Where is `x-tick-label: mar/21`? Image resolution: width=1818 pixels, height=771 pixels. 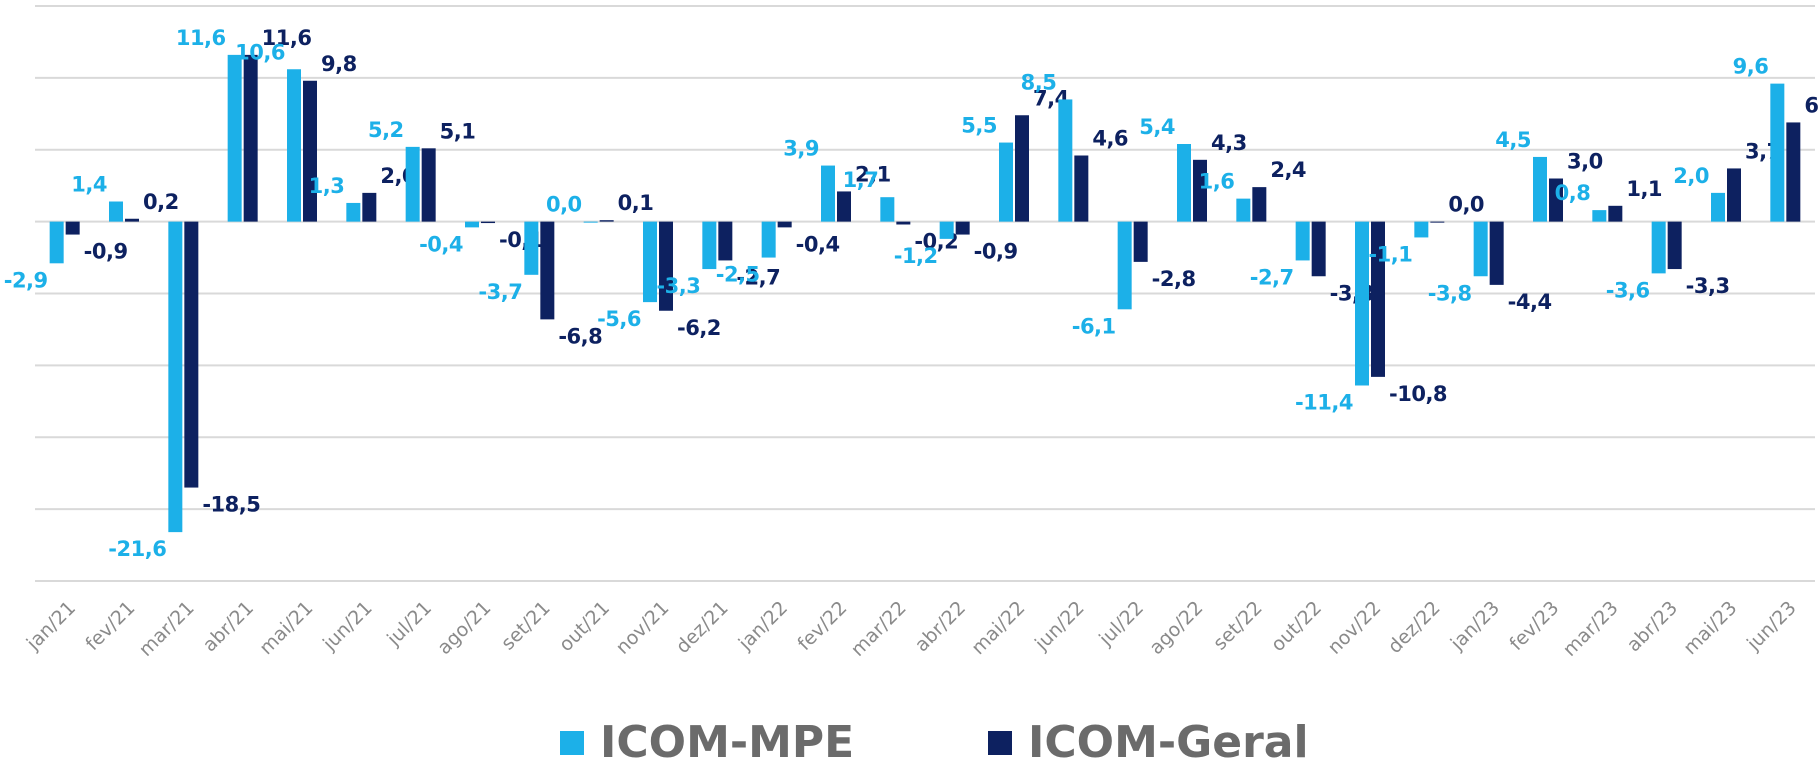
x-tick-label: mar/21 is located at coordinates (167, 629).